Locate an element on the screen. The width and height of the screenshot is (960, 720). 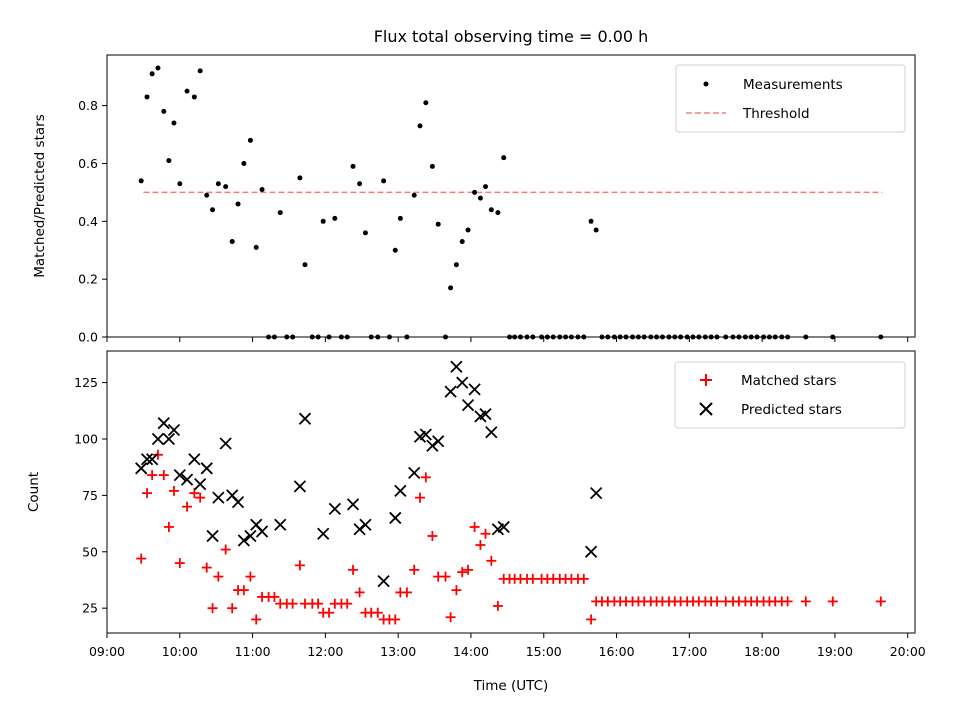
x-tick-label: 15:00 is located at coordinates (544, 651).